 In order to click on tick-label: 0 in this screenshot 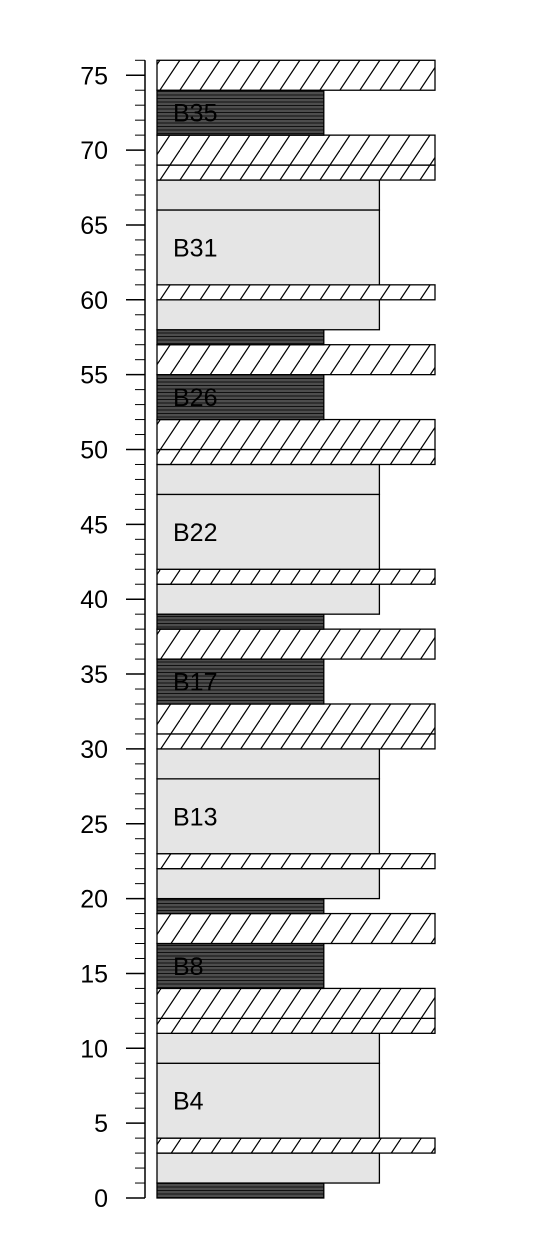, I will do `click(101, 1199)`.